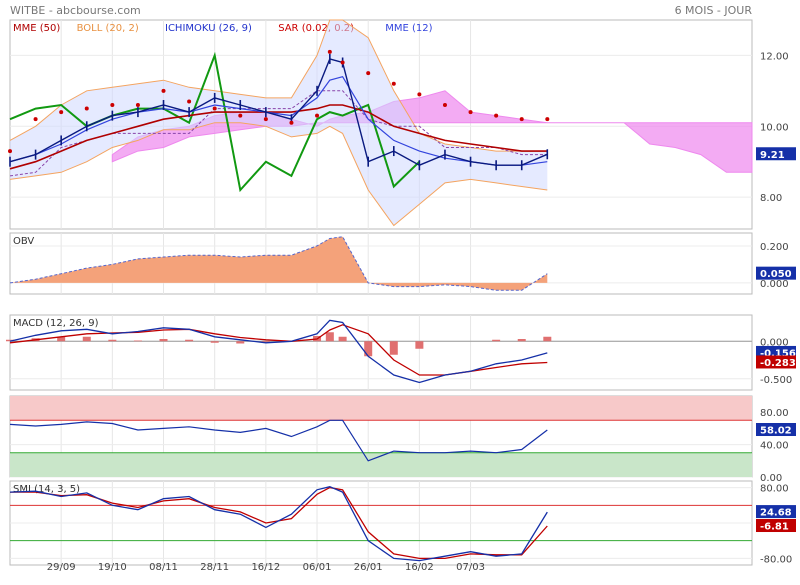 This screenshot has width=800, height=585. What do you see at coordinates (278, 137) in the screenshot?
I see `mme50-line` at bounding box center [278, 137].